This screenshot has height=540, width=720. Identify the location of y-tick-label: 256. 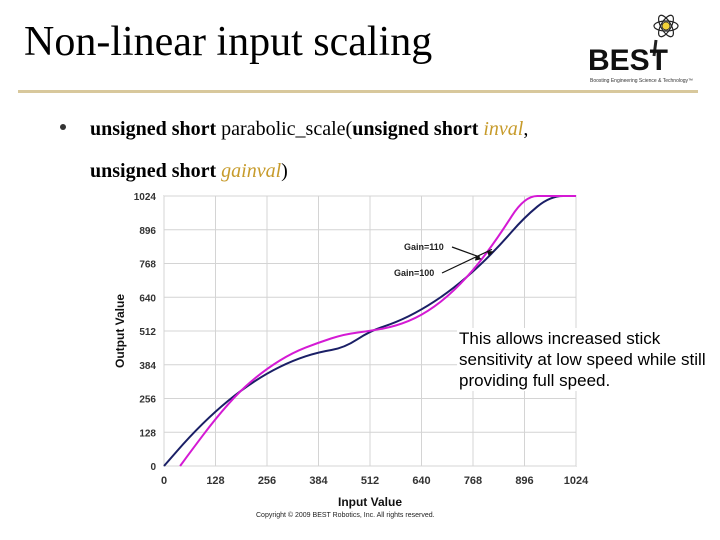
(147, 400).